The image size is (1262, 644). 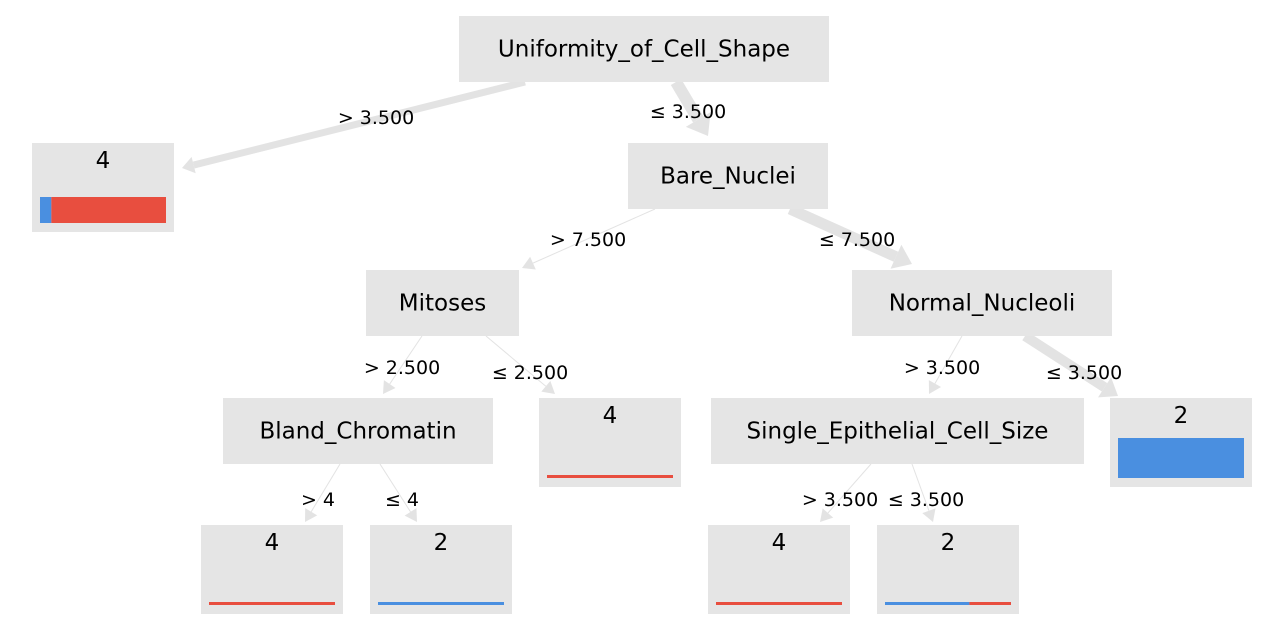 What do you see at coordinates (103, 187) in the screenshot?
I see `leaf-node-leaf-a: 4` at bounding box center [103, 187].